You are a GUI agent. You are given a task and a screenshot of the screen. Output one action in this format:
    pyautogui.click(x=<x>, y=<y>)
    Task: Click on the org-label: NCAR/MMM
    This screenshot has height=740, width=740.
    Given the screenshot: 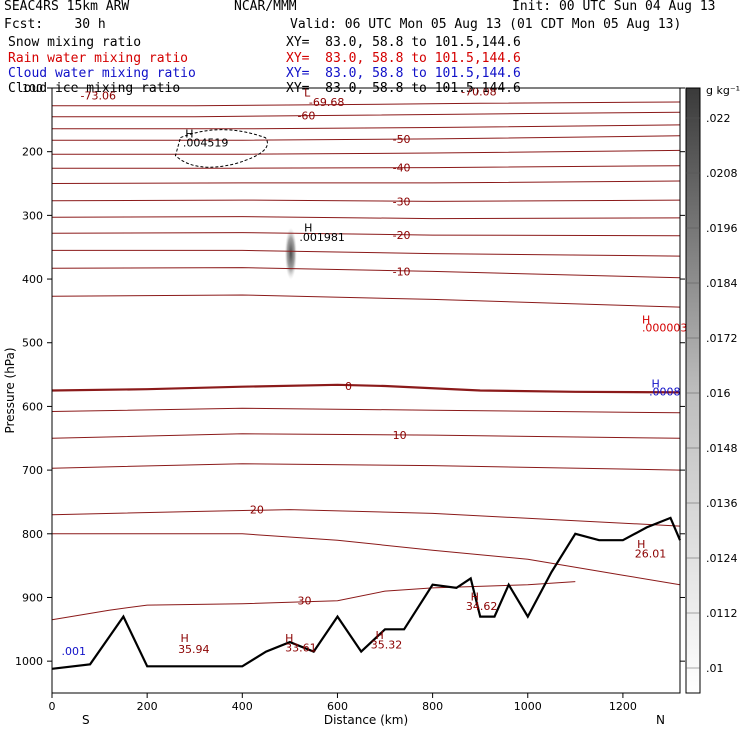 What is the action you would take?
    pyautogui.click(x=265, y=7)
    